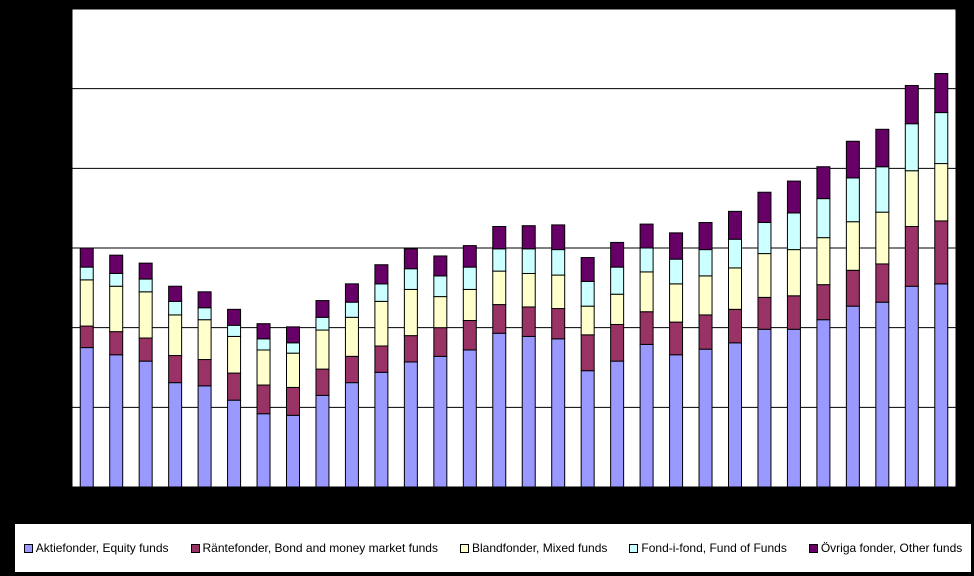  Describe the element at coordinates (102, 548) in the screenshot. I see `legend-label: Aktiefonder, Equity funds` at that location.